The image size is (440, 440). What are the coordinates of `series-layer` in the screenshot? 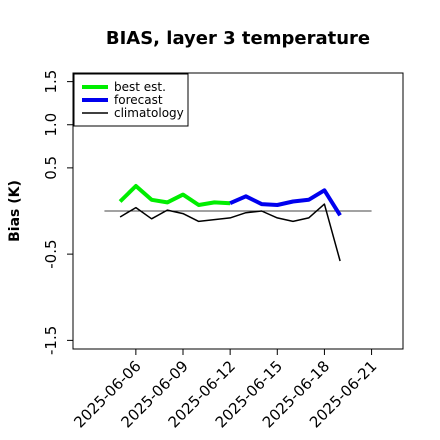 It's located at (230, 223).